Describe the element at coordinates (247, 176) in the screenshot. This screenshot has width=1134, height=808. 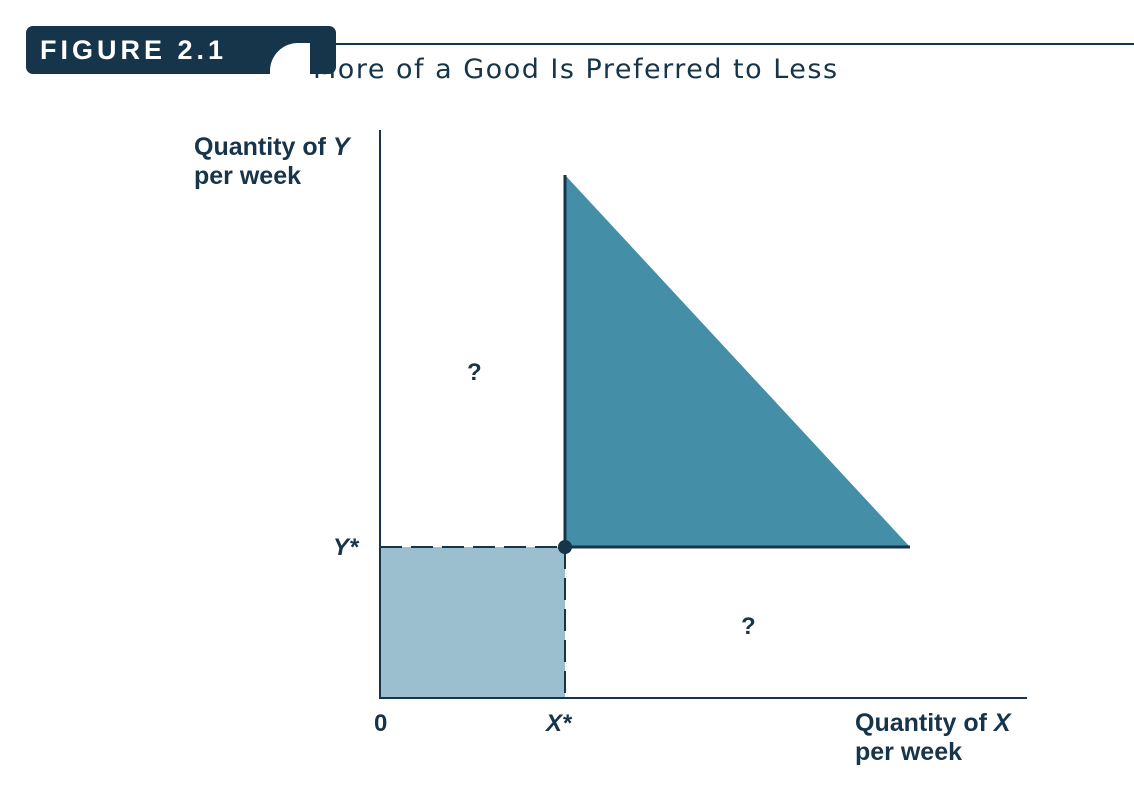
I see `y-axis-label-line2: per week` at that location.